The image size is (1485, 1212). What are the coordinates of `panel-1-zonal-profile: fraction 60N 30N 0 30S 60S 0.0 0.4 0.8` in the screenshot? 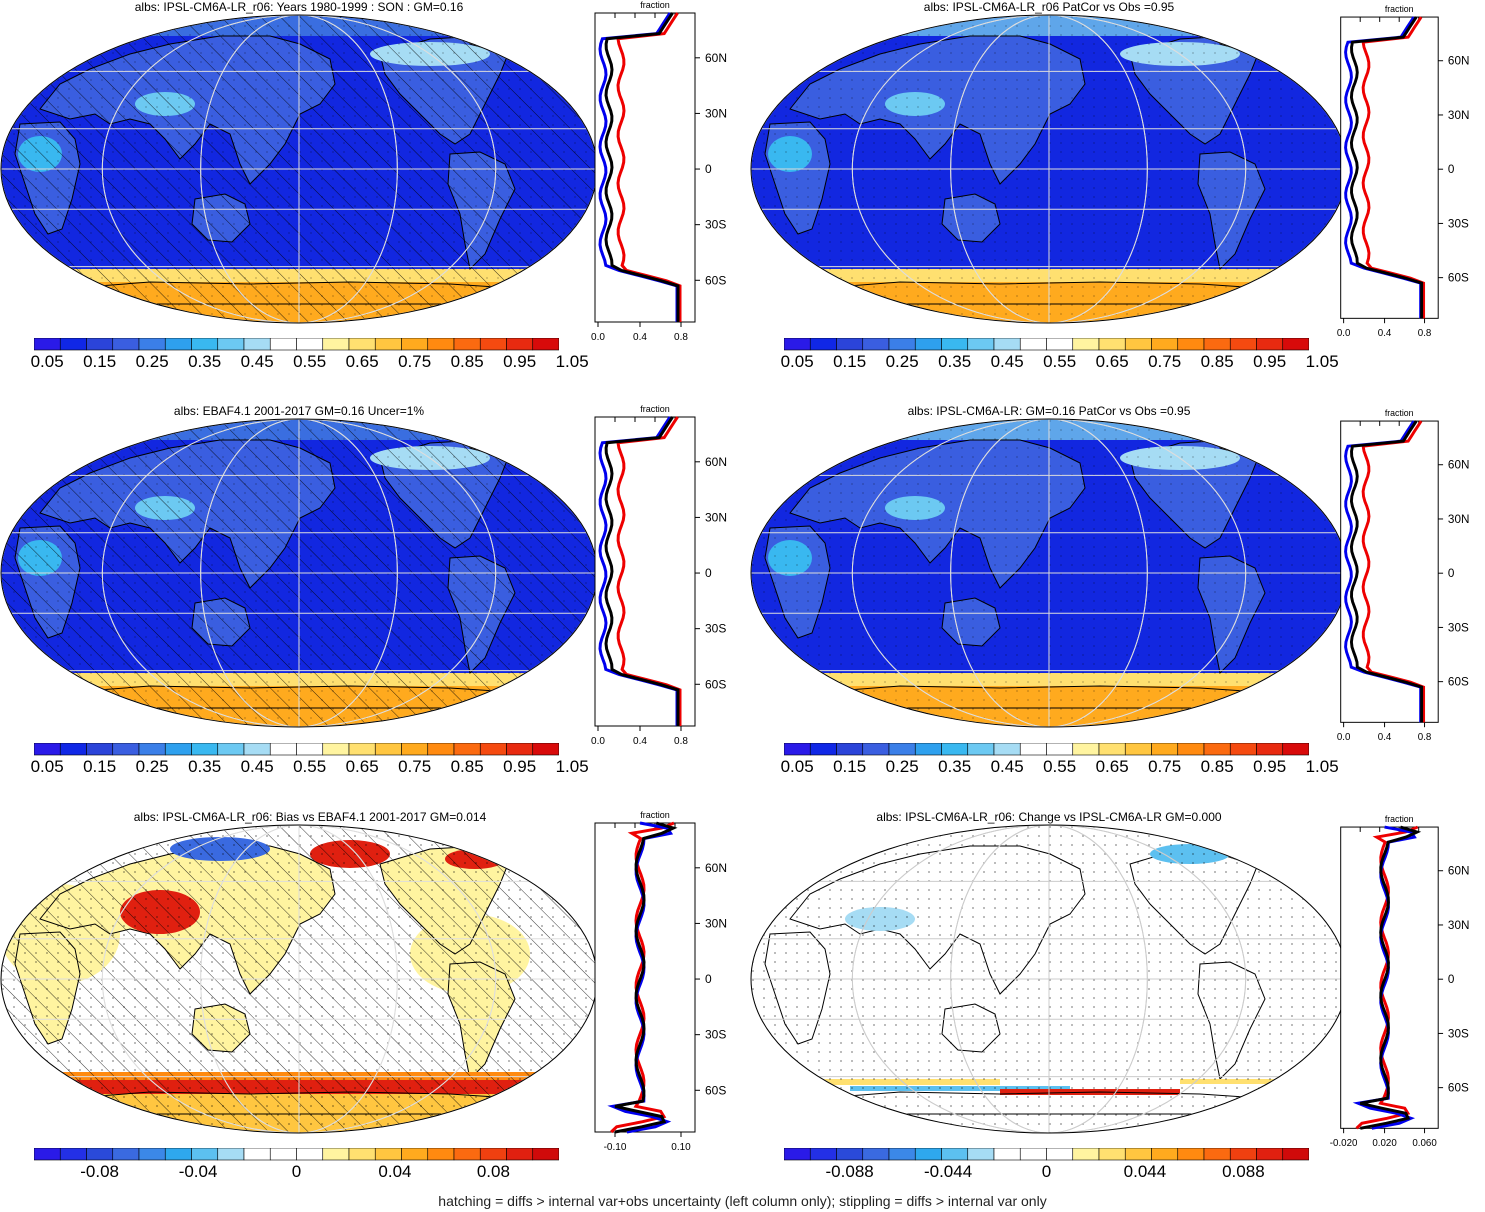 It's located at (659, 171).